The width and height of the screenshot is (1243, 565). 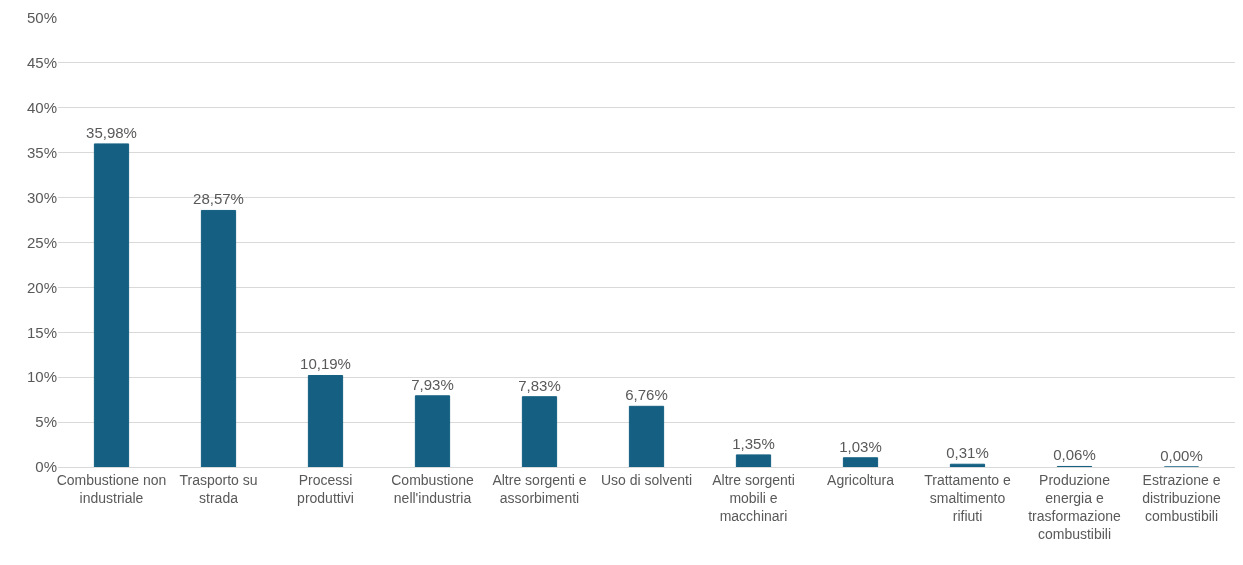 What do you see at coordinates (41, 197) in the screenshot?
I see `y-tick-label: 30%` at bounding box center [41, 197].